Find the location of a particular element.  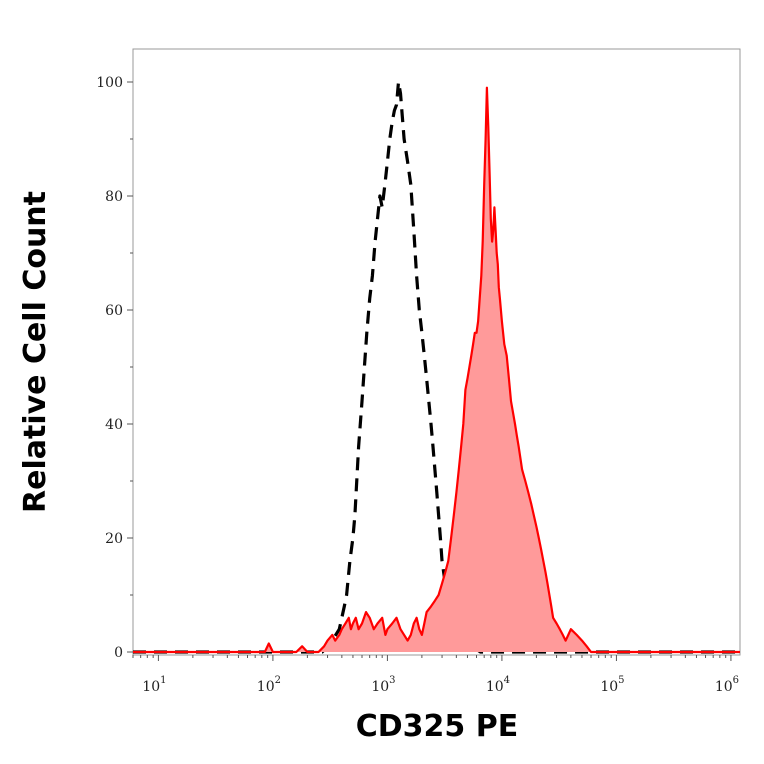

y-tick-label: 0 is located at coordinates (118, 653).